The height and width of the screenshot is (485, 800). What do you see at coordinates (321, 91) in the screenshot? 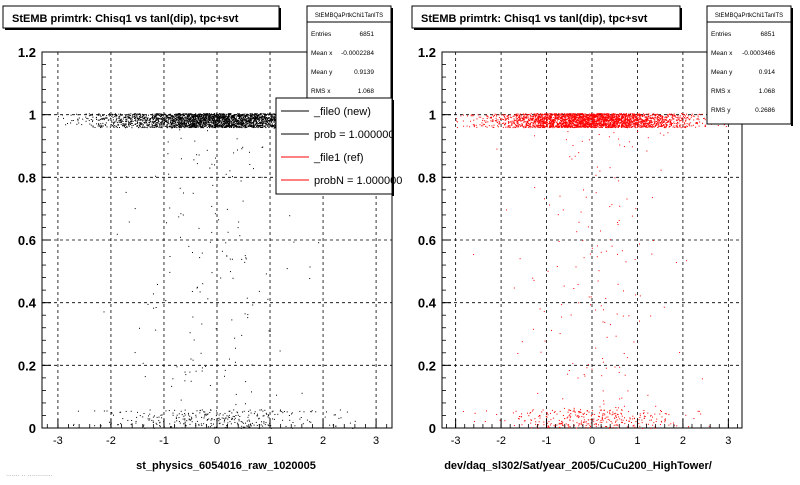
I see `left-stats-label-rms-x: RMS x` at bounding box center [321, 91].